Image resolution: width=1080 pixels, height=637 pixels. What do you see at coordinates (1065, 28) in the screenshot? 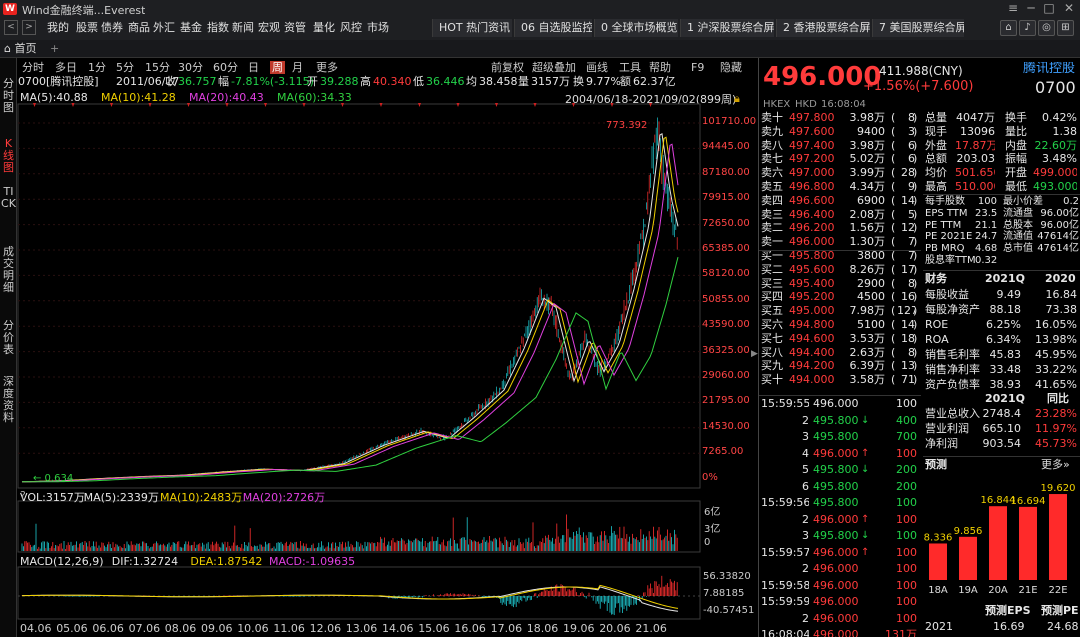
I see `grid-icon: ⊞` at bounding box center [1065, 28].